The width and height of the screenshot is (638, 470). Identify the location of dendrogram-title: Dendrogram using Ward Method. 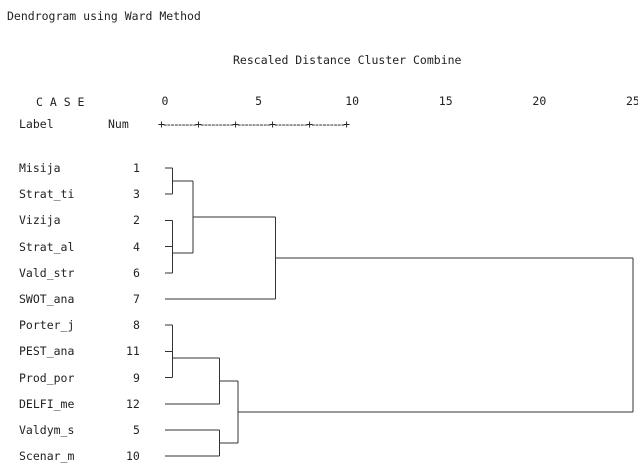
(104, 16).